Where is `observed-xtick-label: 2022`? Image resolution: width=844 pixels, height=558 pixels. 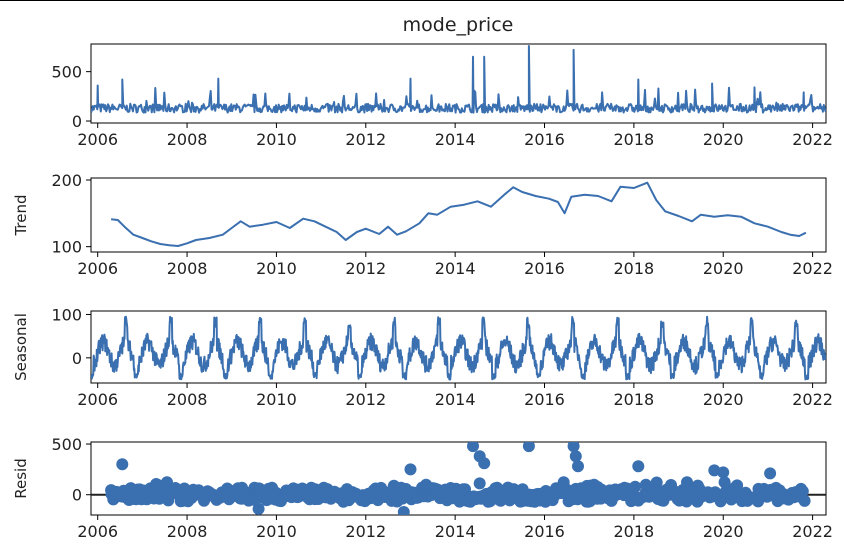 observed-xtick-label: 2022 is located at coordinates (812, 139).